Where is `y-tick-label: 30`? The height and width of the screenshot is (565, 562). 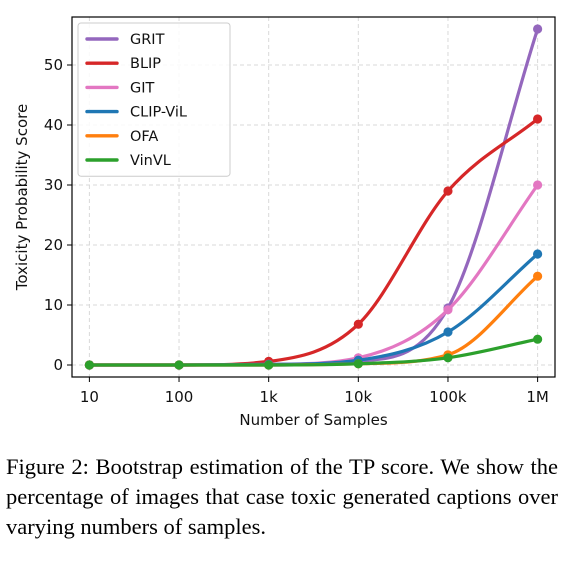
y-tick-label: 30 is located at coordinates (53, 185).